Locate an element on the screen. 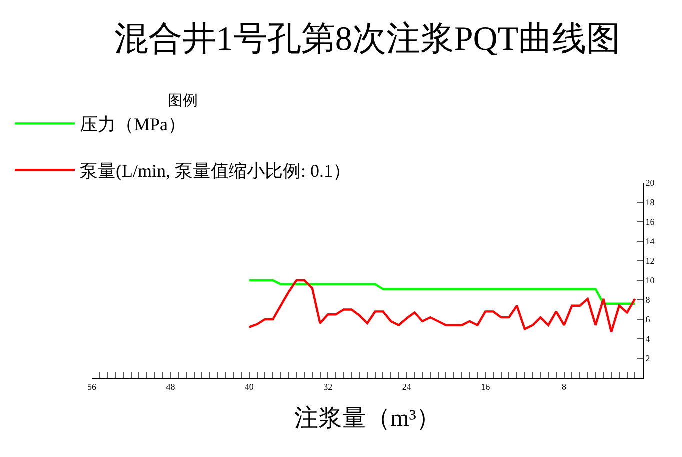 Image resolution: width=682 pixels, height=457 pixels. x-tick-label: 40 is located at coordinates (249, 387).